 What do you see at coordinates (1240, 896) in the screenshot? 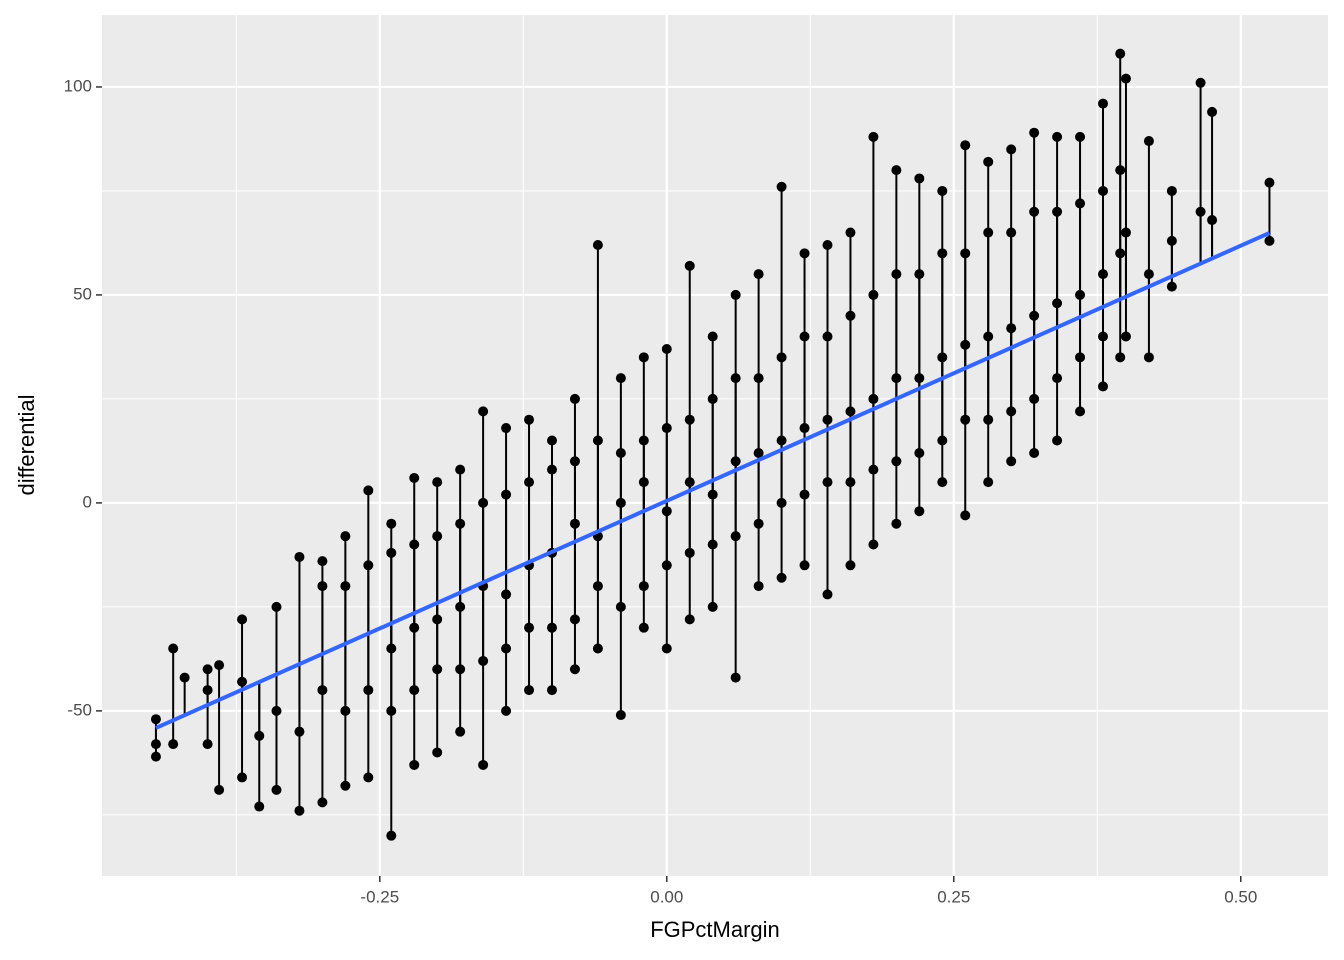
I see `x-tick-label: 0.50` at bounding box center [1240, 896].